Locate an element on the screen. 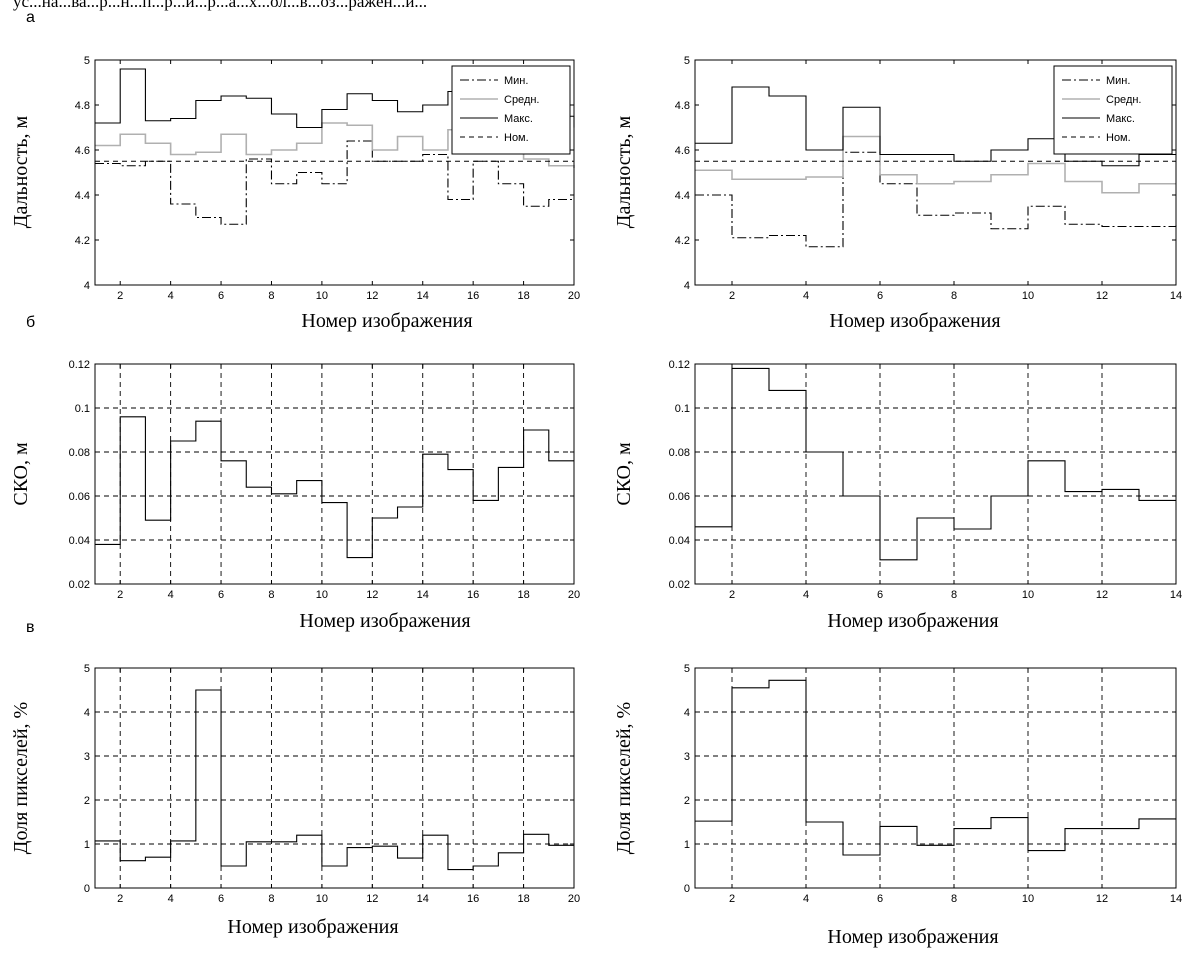 This screenshot has height=954, width=1188. y-tick-label: 4.2 is located at coordinates (82, 241).